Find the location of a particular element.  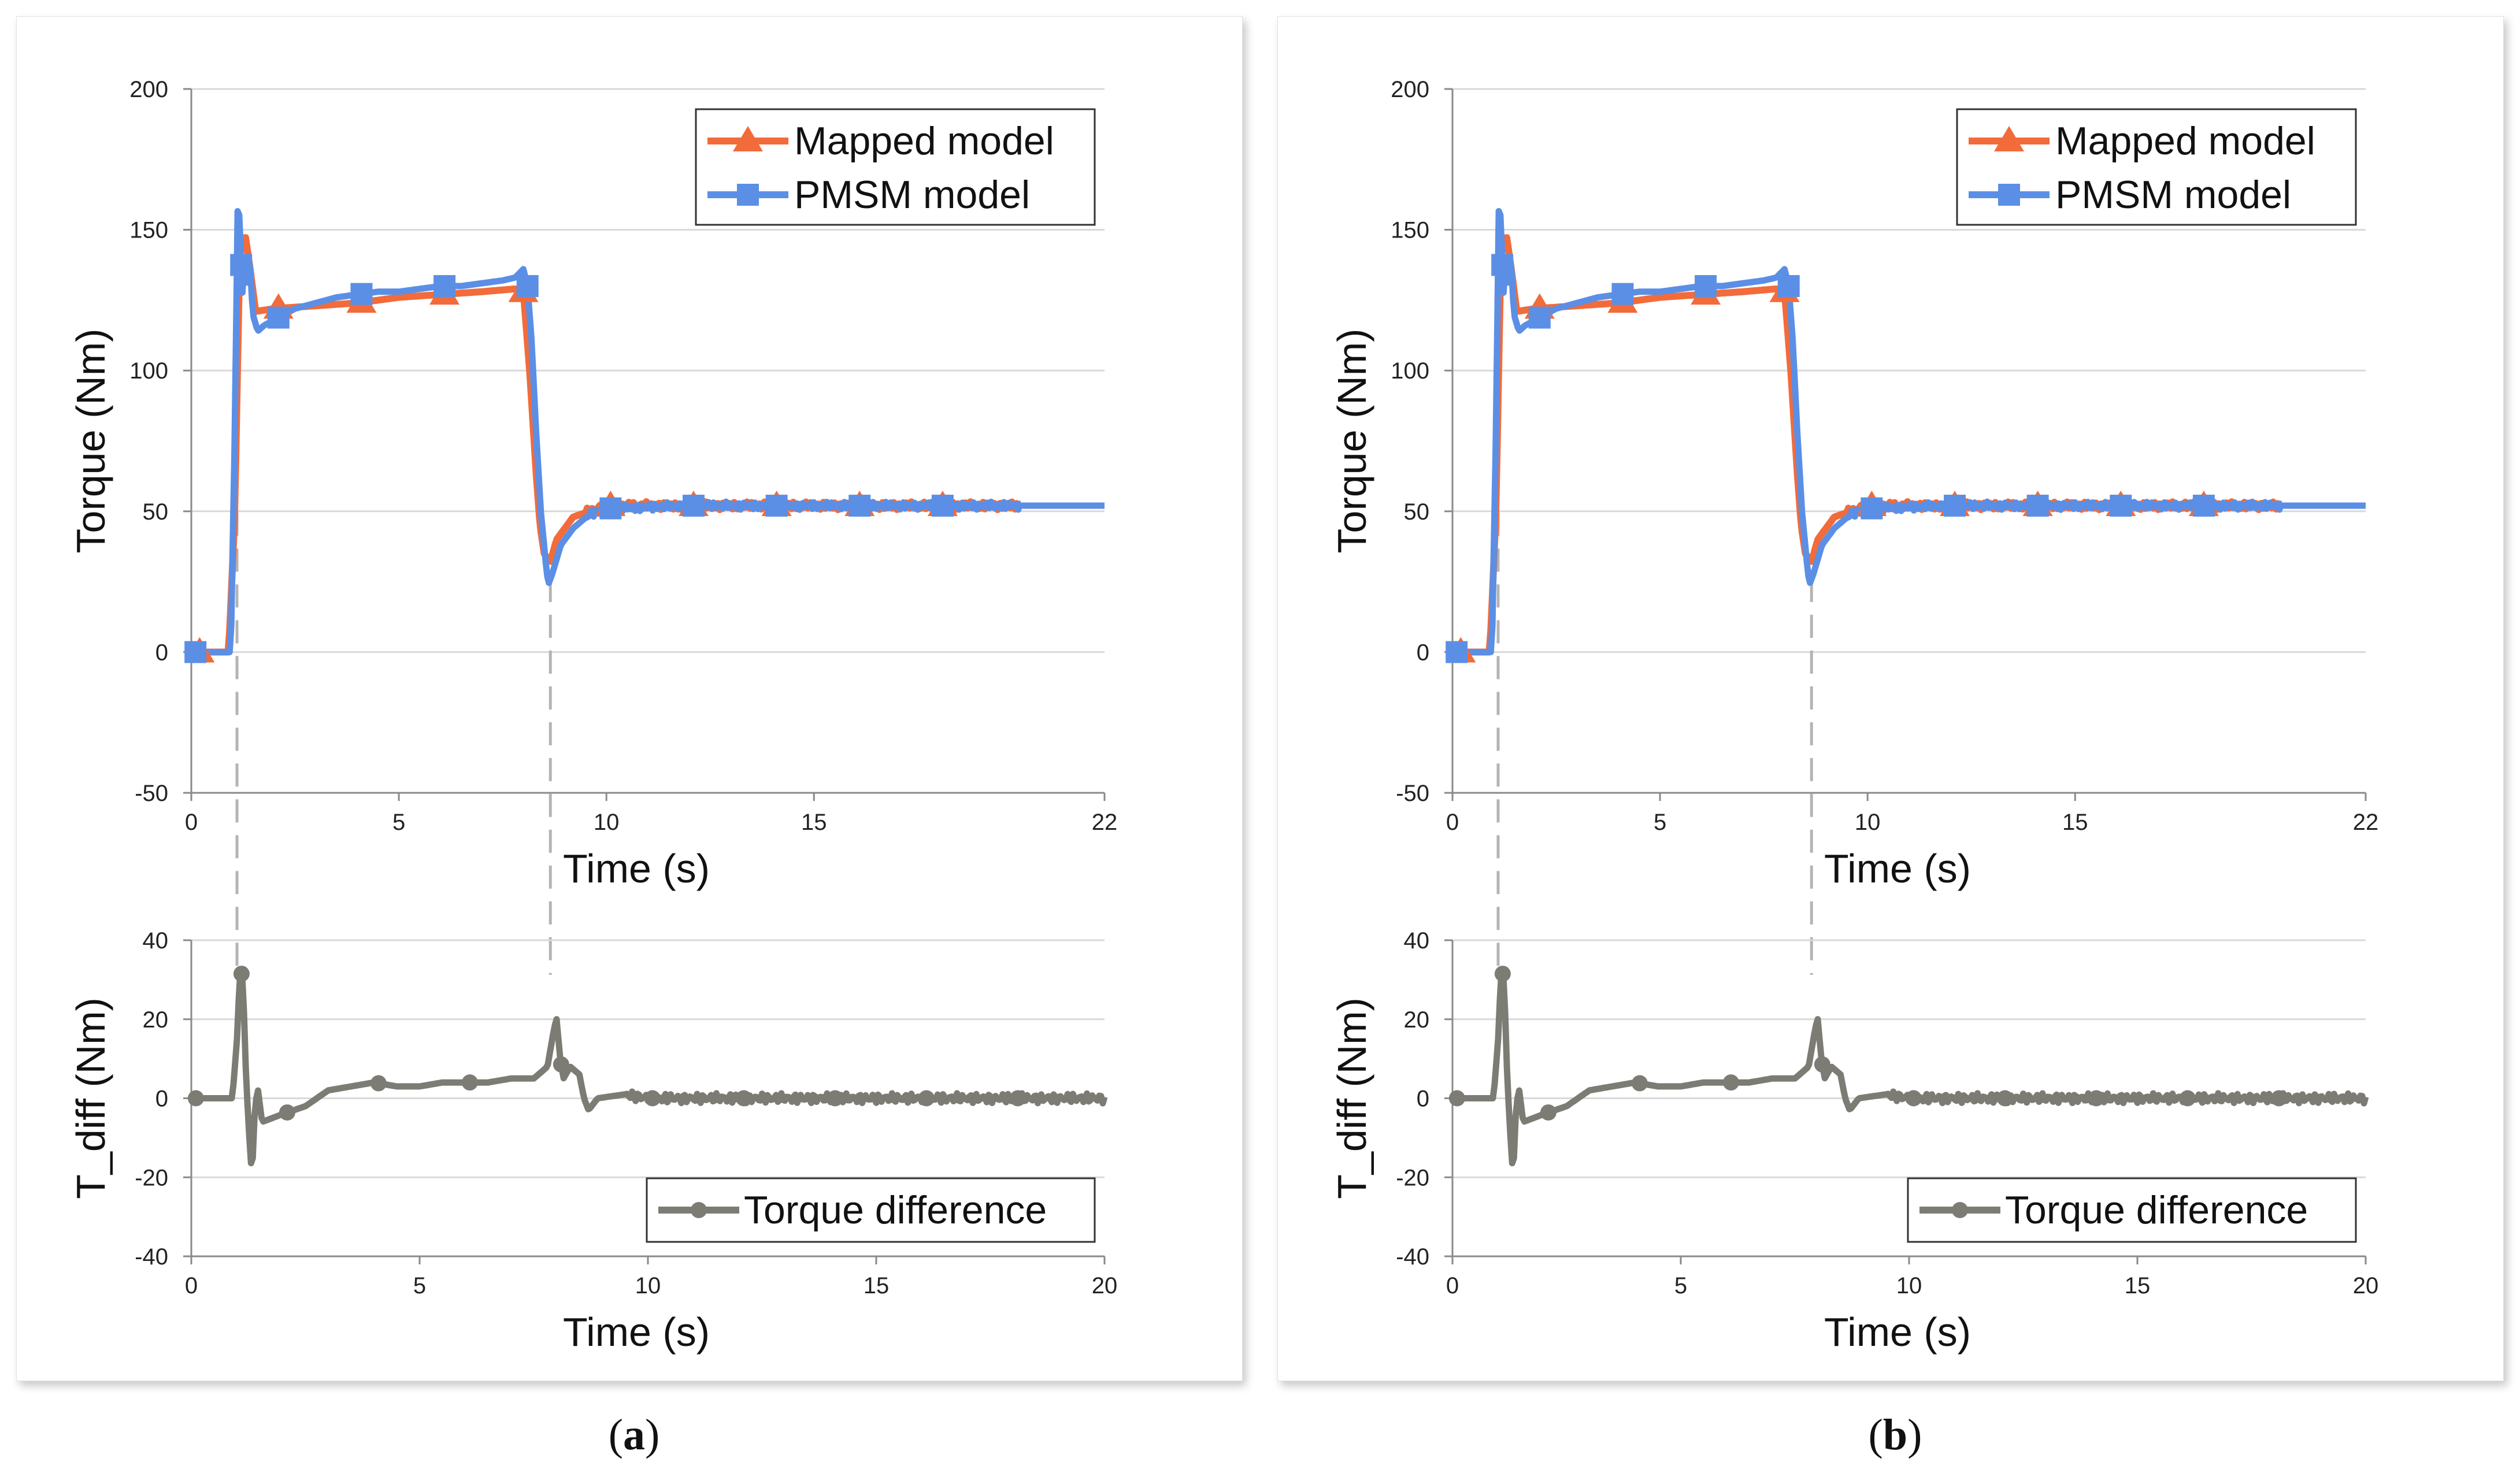

b-legend-diff-marker is located at coordinates (1960, 1210).